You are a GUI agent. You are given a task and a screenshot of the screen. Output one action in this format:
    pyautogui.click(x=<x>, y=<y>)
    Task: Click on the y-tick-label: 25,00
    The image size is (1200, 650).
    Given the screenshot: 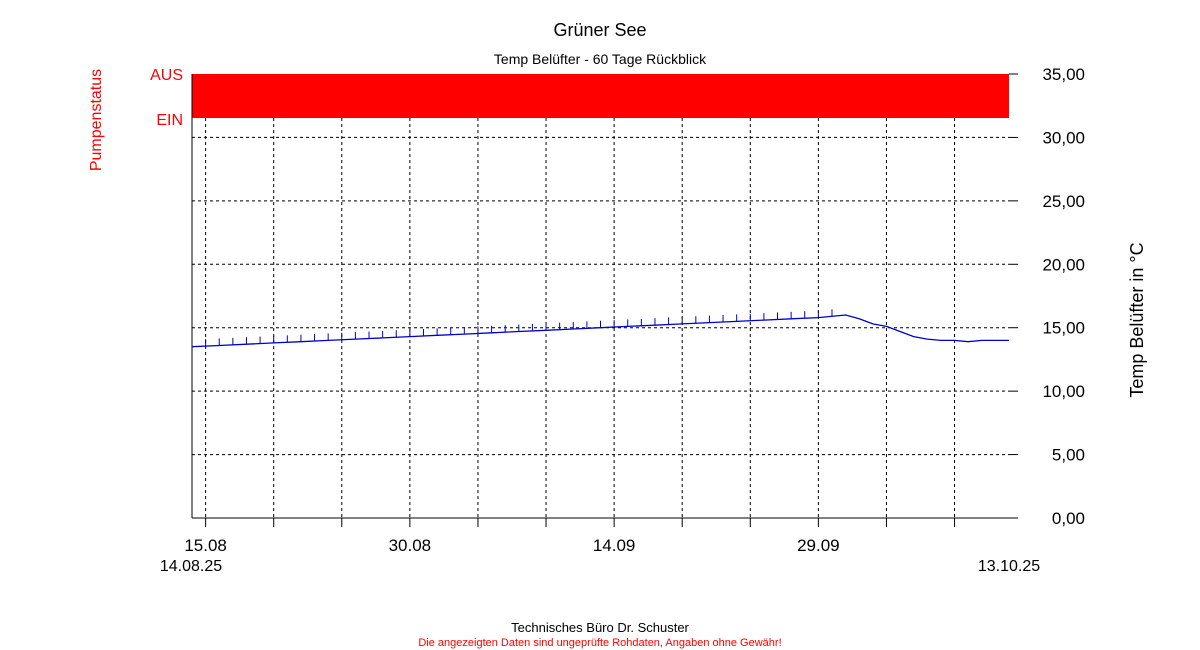 What is the action you would take?
    pyautogui.click(x=1063, y=201)
    